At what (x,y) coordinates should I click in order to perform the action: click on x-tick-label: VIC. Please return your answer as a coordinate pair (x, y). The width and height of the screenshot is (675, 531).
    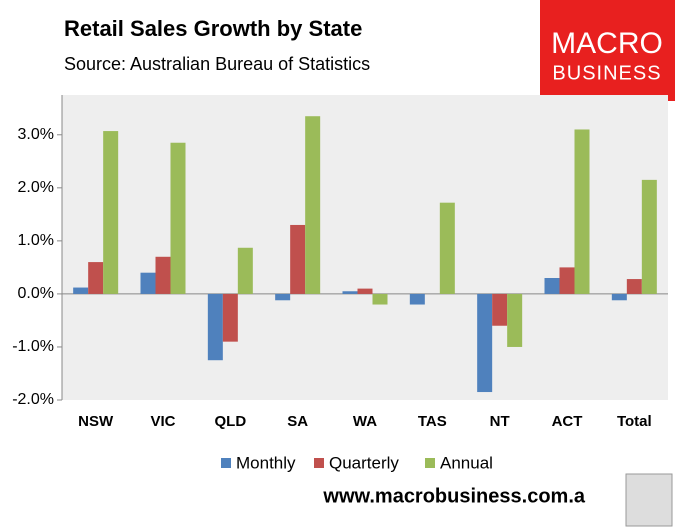
    Looking at the image, I should click on (162, 421).